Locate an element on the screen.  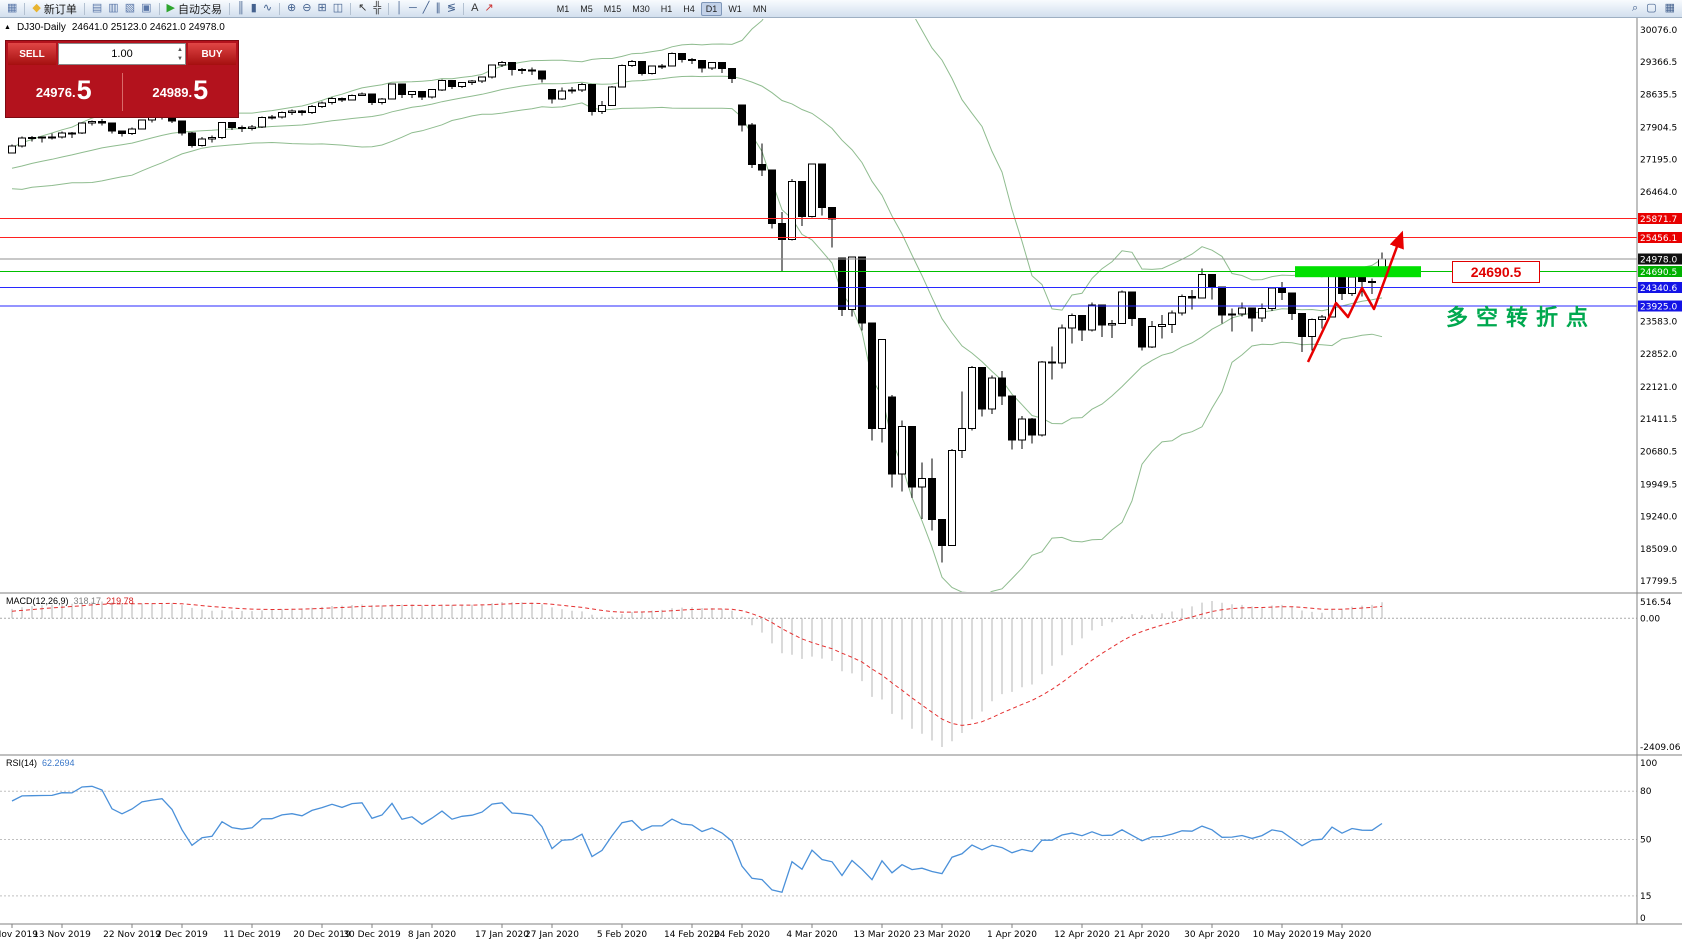
vertical-line-icon: │ is located at coordinates (399, 8).